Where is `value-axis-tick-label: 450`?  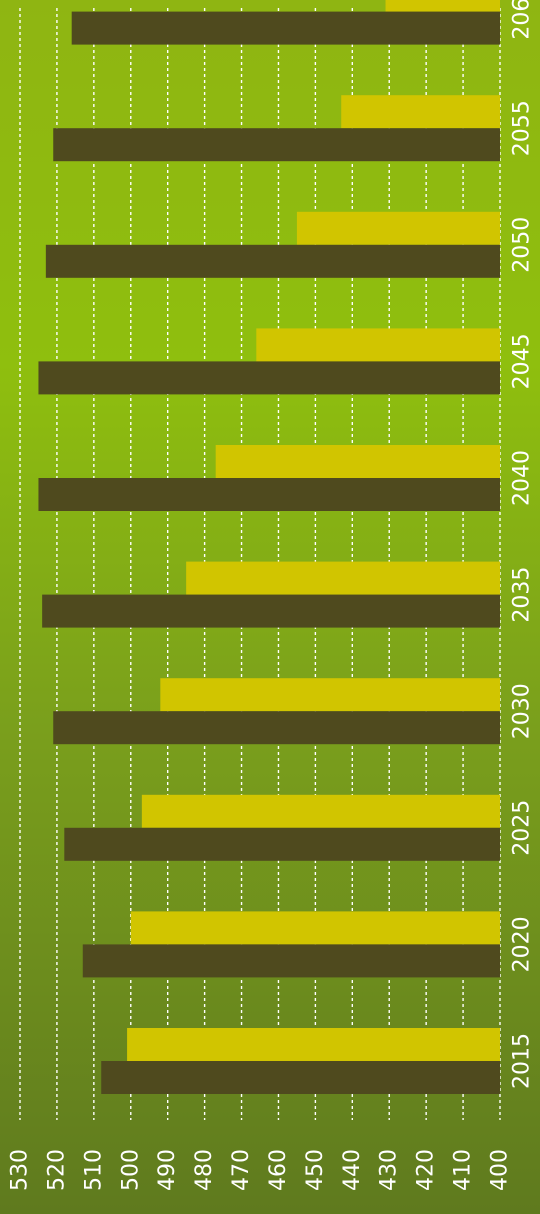
value-axis-tick-label: 450 is located at coordinates (315, 1170).